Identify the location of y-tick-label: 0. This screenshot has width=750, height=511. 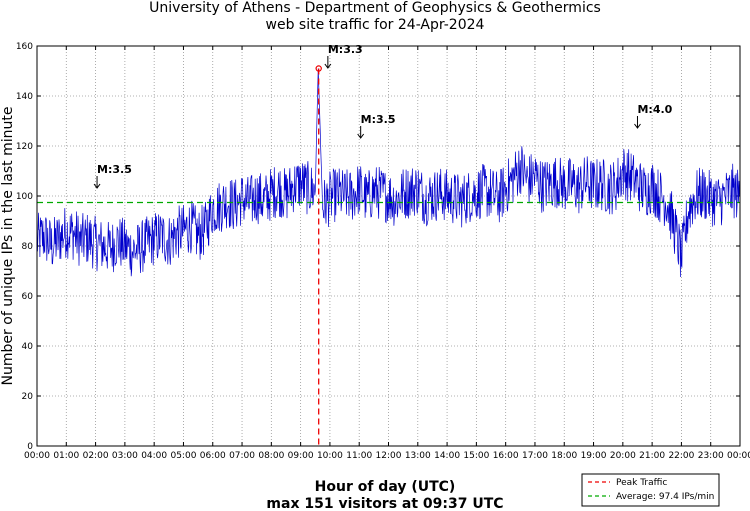
(30, 447).